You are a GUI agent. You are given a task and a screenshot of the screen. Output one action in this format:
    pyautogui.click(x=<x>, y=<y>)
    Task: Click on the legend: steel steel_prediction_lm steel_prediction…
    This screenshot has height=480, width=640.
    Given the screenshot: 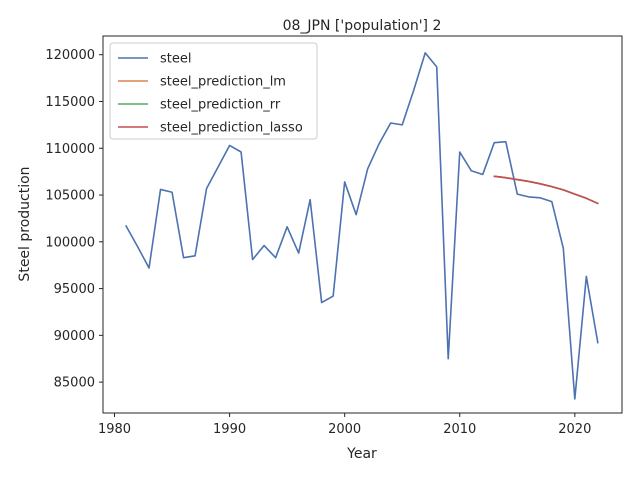 What is the action you would take?
    pyautogui.click(x=213, y=91)
    